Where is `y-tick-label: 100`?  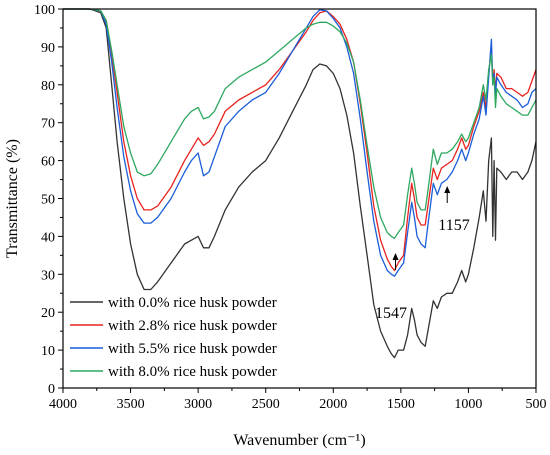 y-tick-label: 100 is located at coordinates (44, 10).